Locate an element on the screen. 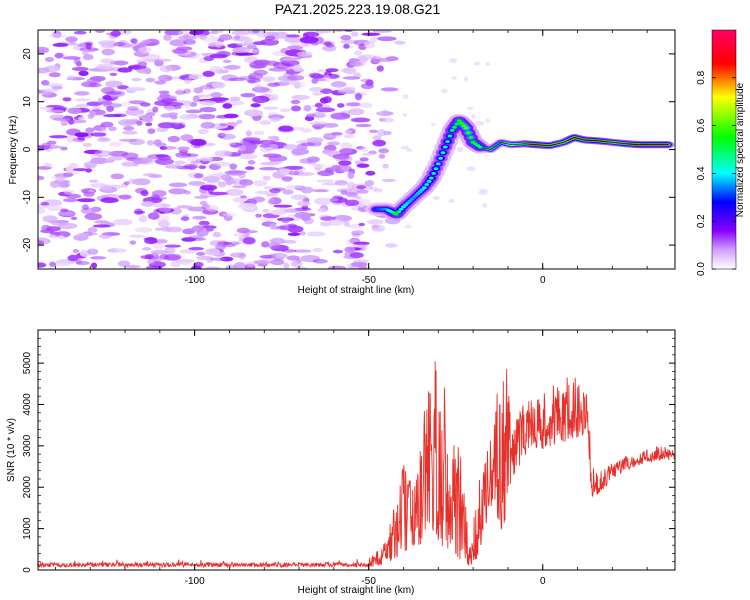  colorbar-tick-label: 0.6 is located at coordinates (701, 125).